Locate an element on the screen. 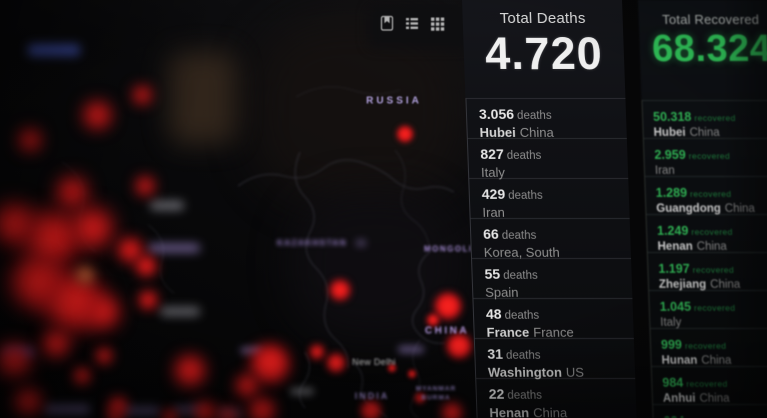 The width and height of the screenshot is (767, 418). region-name: Hunan is located at coordinates (679, 361).